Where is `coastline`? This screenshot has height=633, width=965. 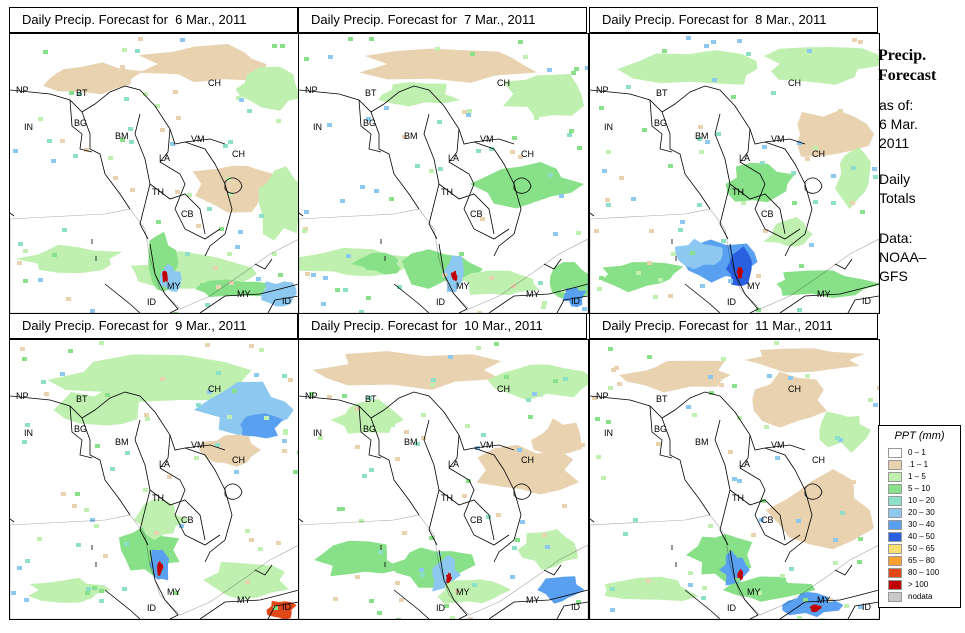 coastline is located at coordinates (154, 566).